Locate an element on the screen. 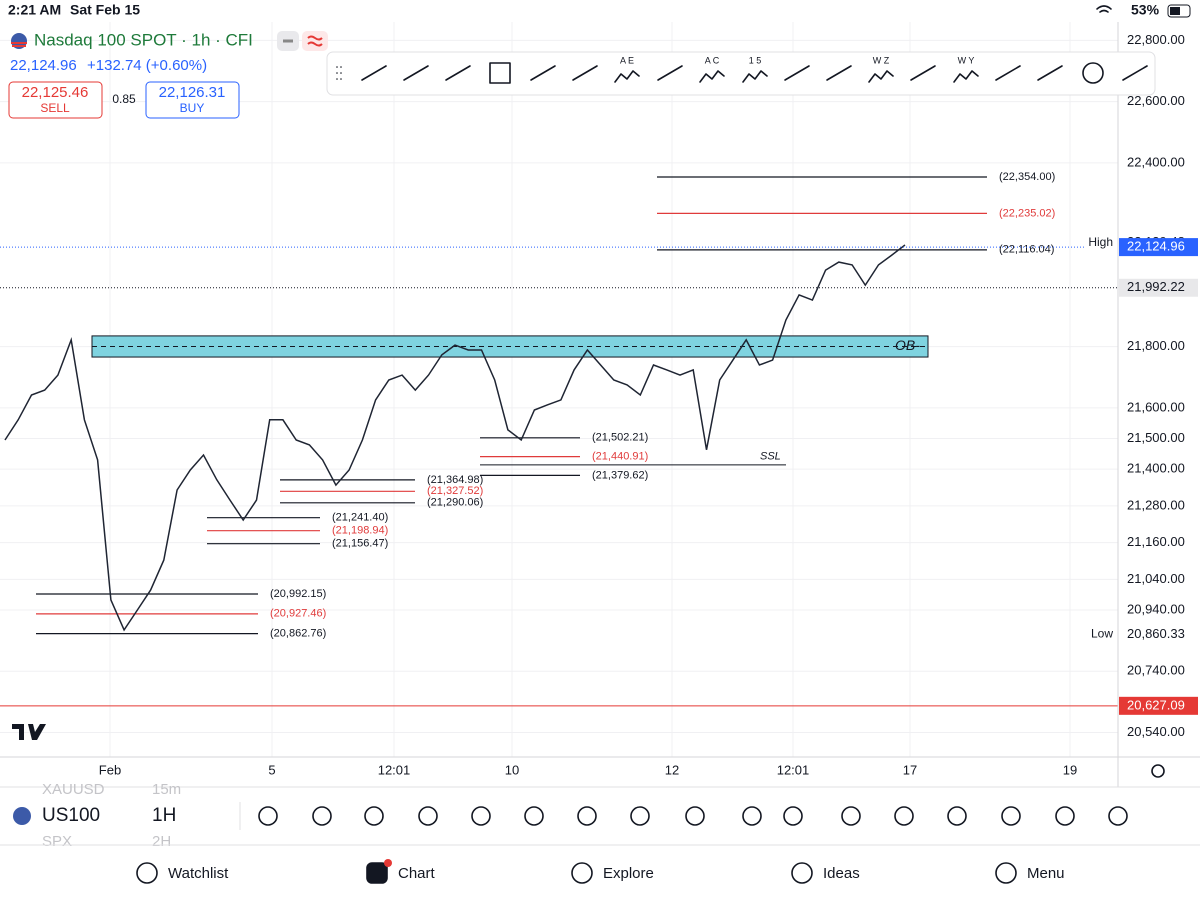 Image resolution: width=1200 pixels, height=900 pixels. level-label: (21,290.06) is located at coordinates (455, 503).